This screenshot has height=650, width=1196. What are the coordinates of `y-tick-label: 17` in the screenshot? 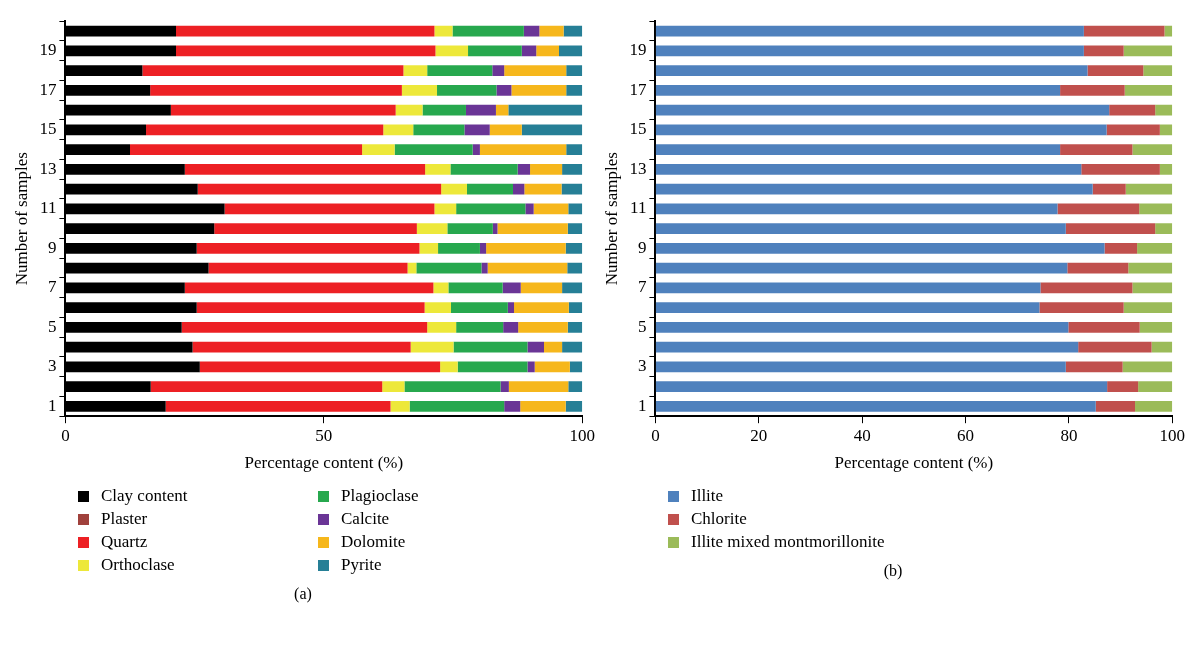 It's located at (48, 89).